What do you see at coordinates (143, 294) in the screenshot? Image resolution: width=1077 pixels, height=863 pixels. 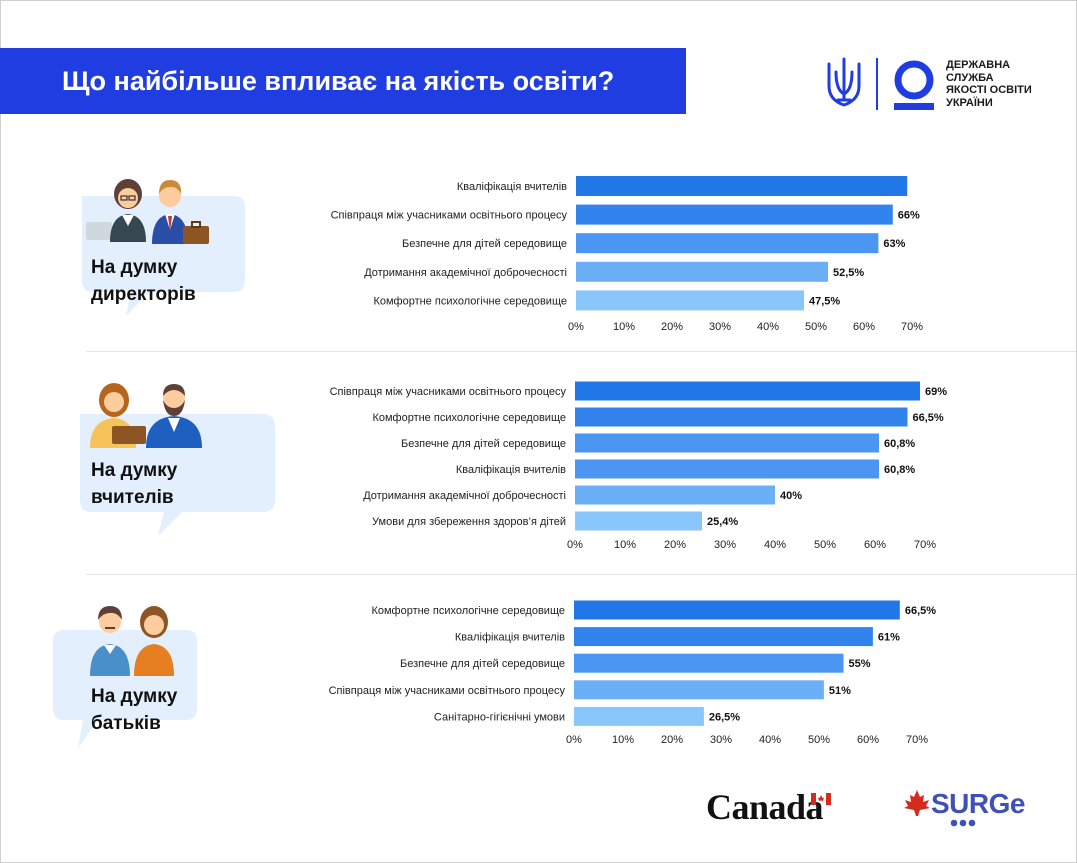 I see `group-label-line: директорів` at bounding box center [143, 294].